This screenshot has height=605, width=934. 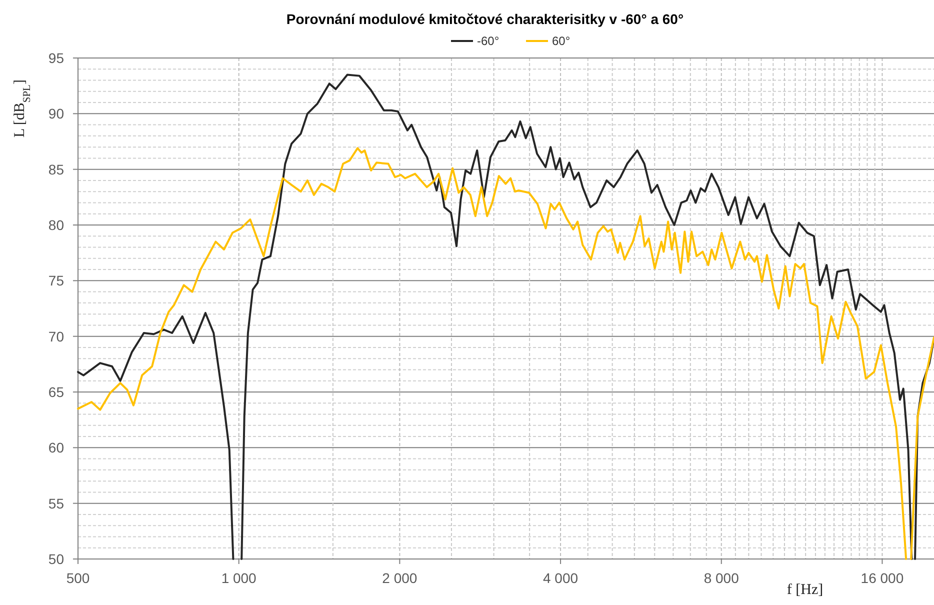 What do you see at coordinates (56, 336) in the screenshot?
I see `y-tick-label: 70` at bounding box center [56, 336].